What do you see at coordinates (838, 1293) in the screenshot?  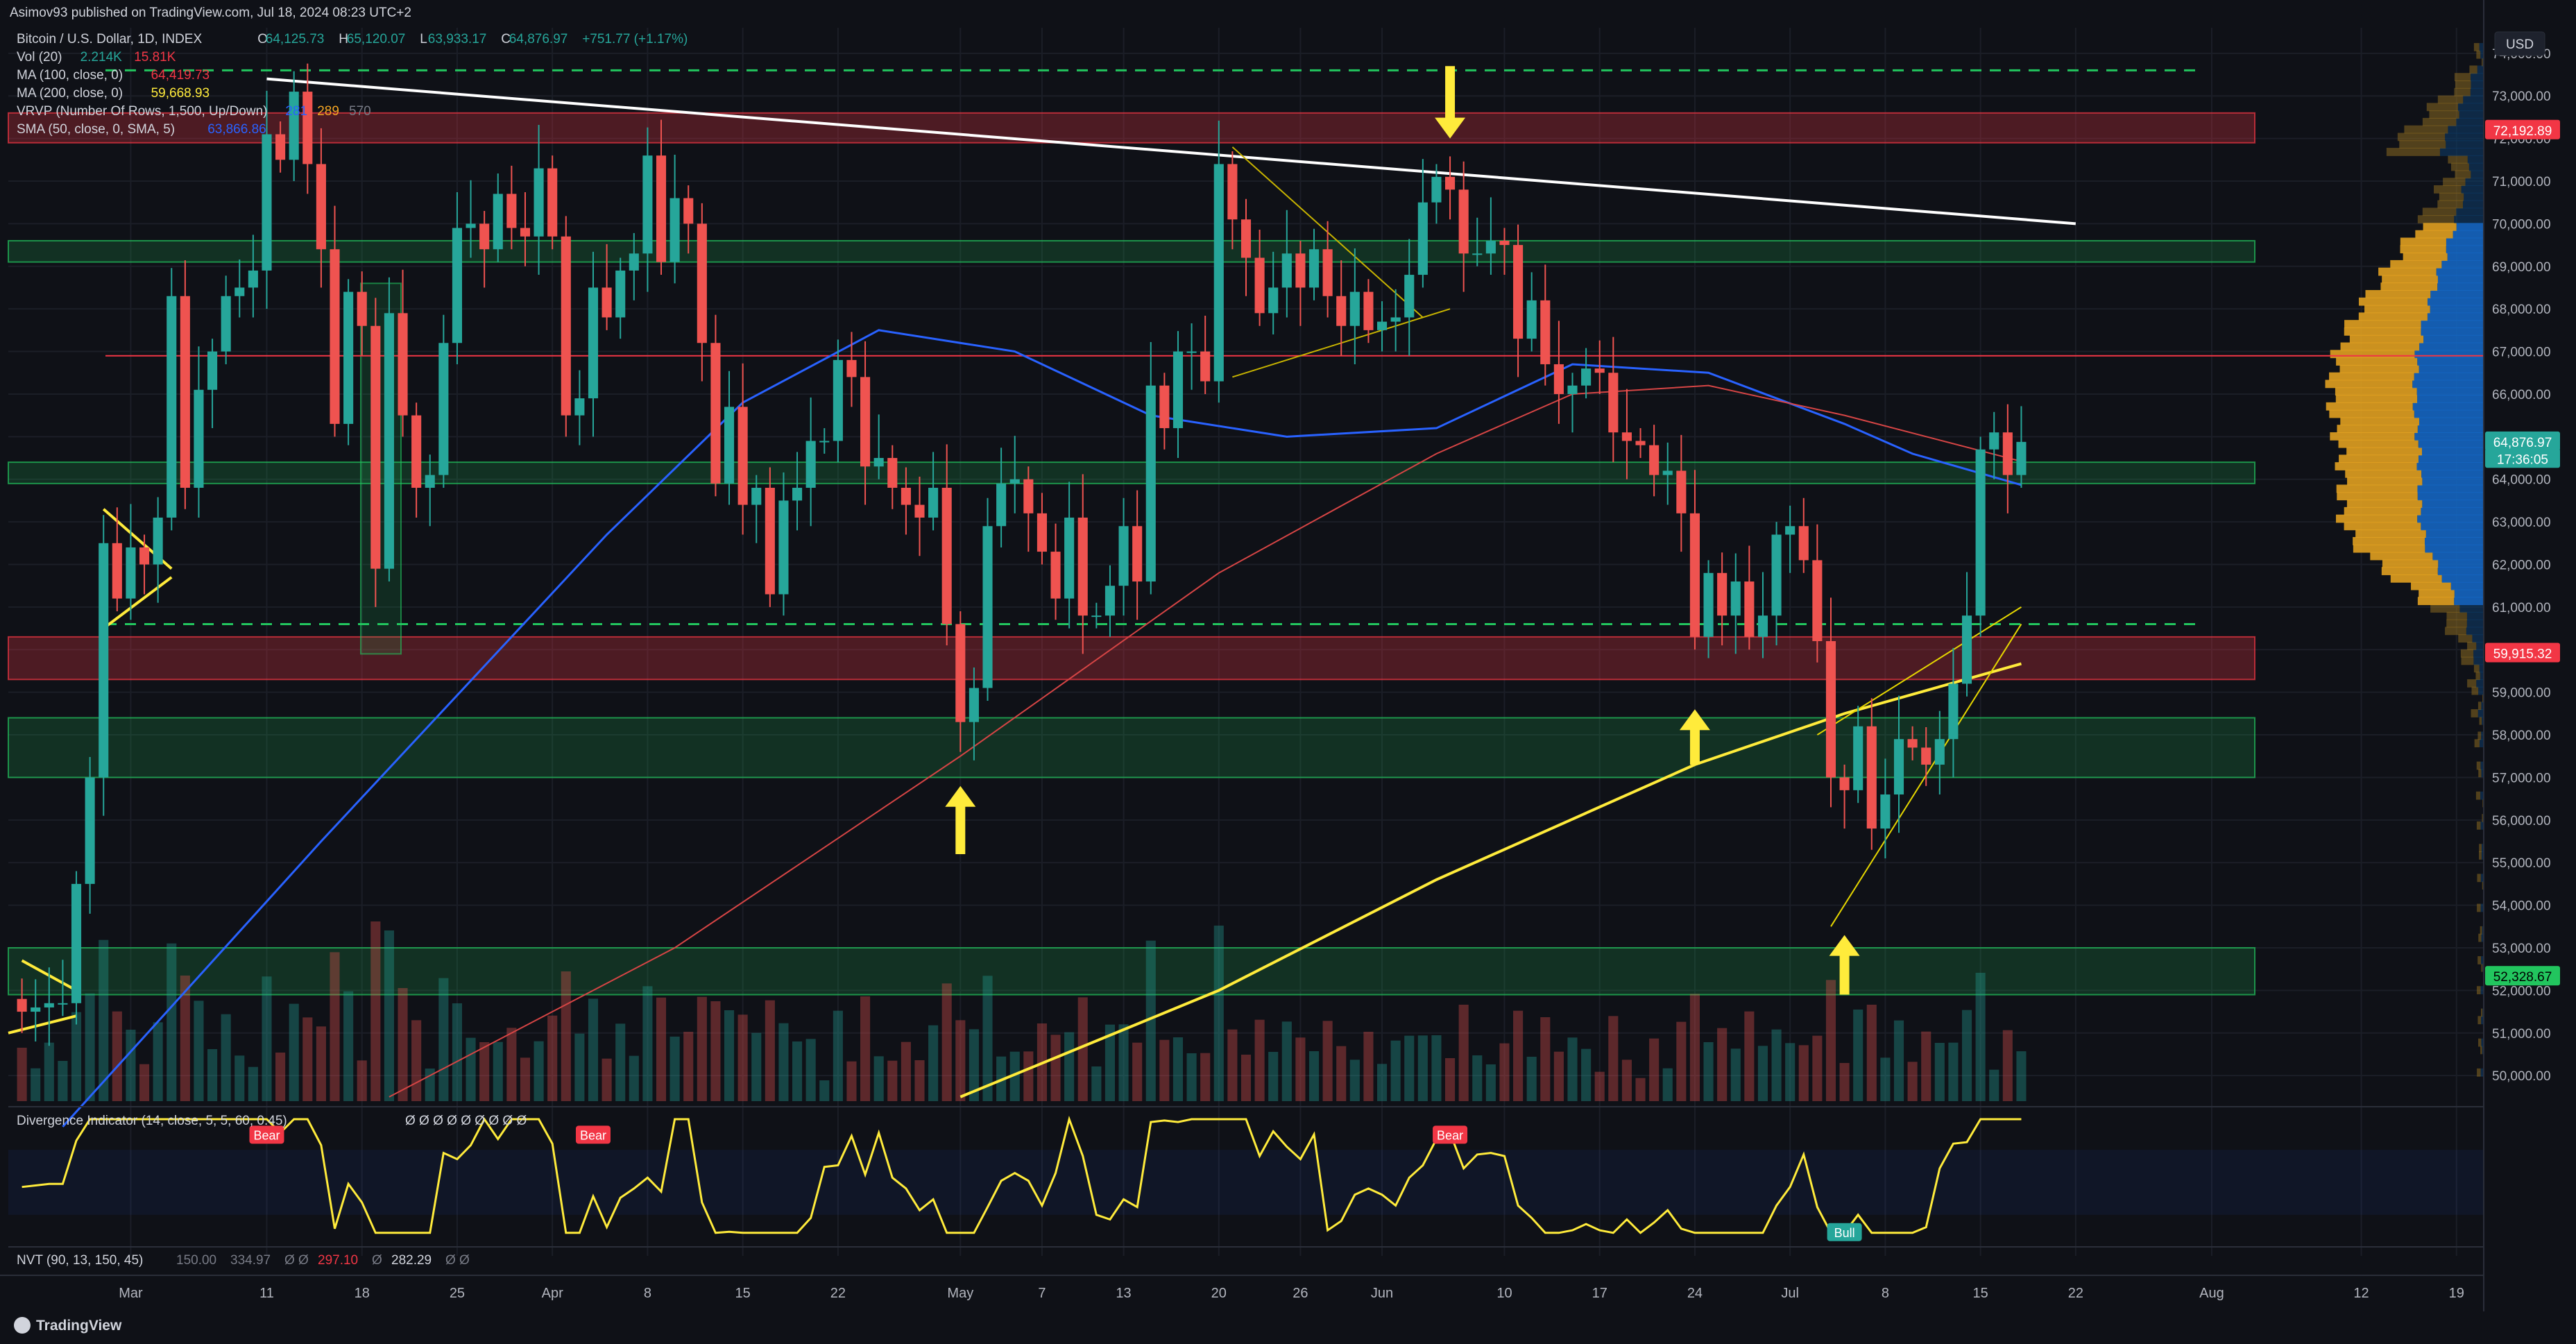 I see `x-tick: 22` at bounding box center [838, 1293].